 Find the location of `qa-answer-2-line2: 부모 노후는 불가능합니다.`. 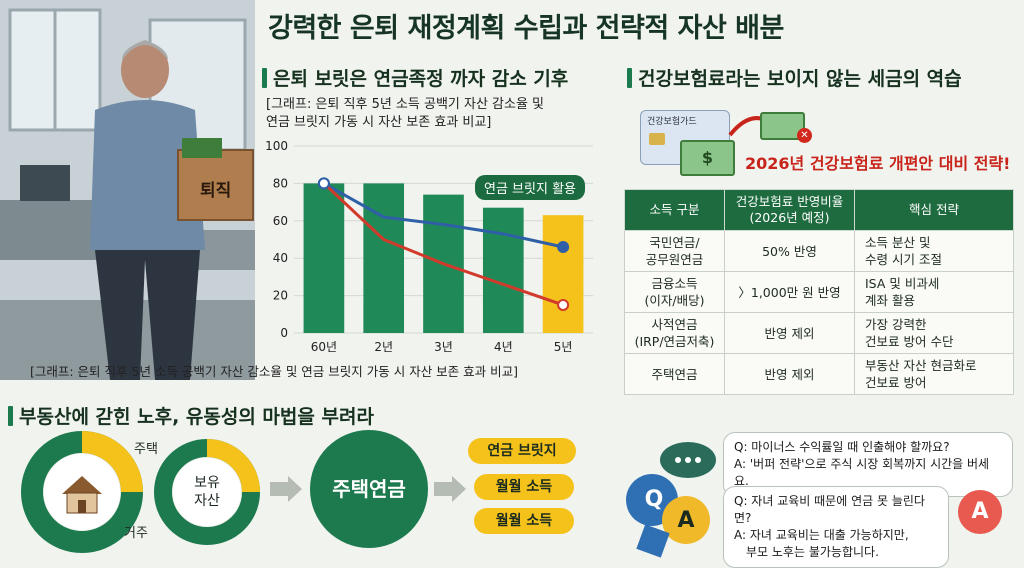

qa-answer-2-line2: 부모 노후는 불가능합니다. is located at coordinates (812, 552).